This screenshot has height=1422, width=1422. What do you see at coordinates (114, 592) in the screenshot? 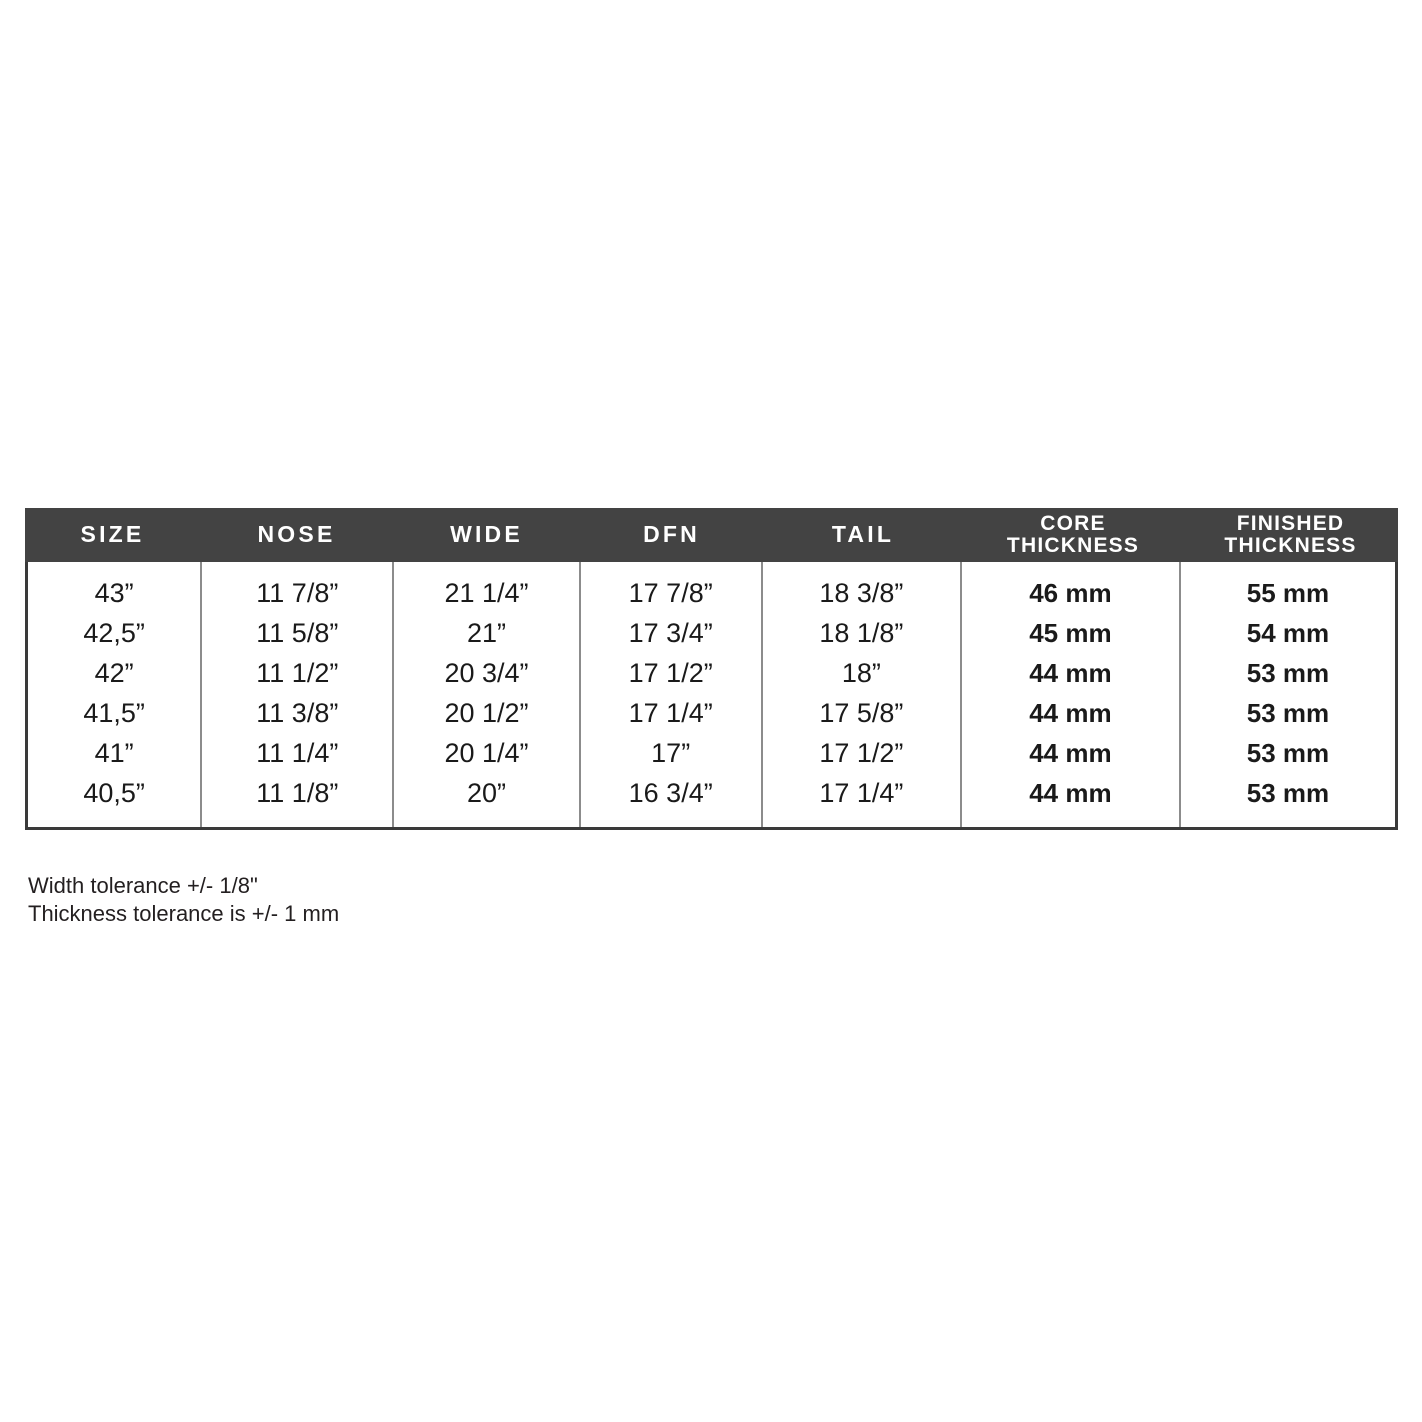
I see `table-cell: 43”` at bounding box center [114, 592].